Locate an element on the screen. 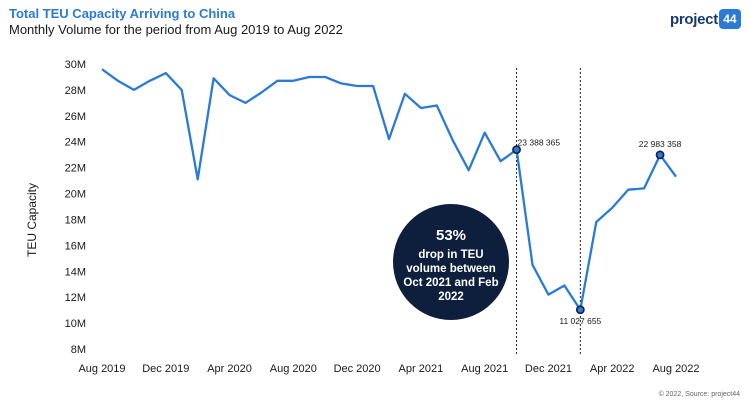 The image size is (750, 409). data-labels: 23 388 365 11 027 655 22 983 358 is located at coordinates (600, 232).